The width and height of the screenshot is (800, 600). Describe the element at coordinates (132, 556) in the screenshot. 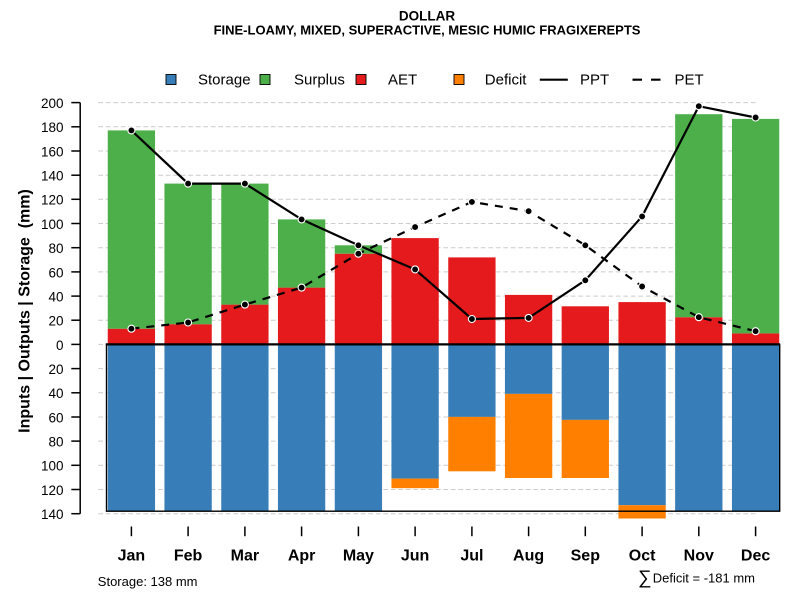

I see `svg-text: Jan` at that location.